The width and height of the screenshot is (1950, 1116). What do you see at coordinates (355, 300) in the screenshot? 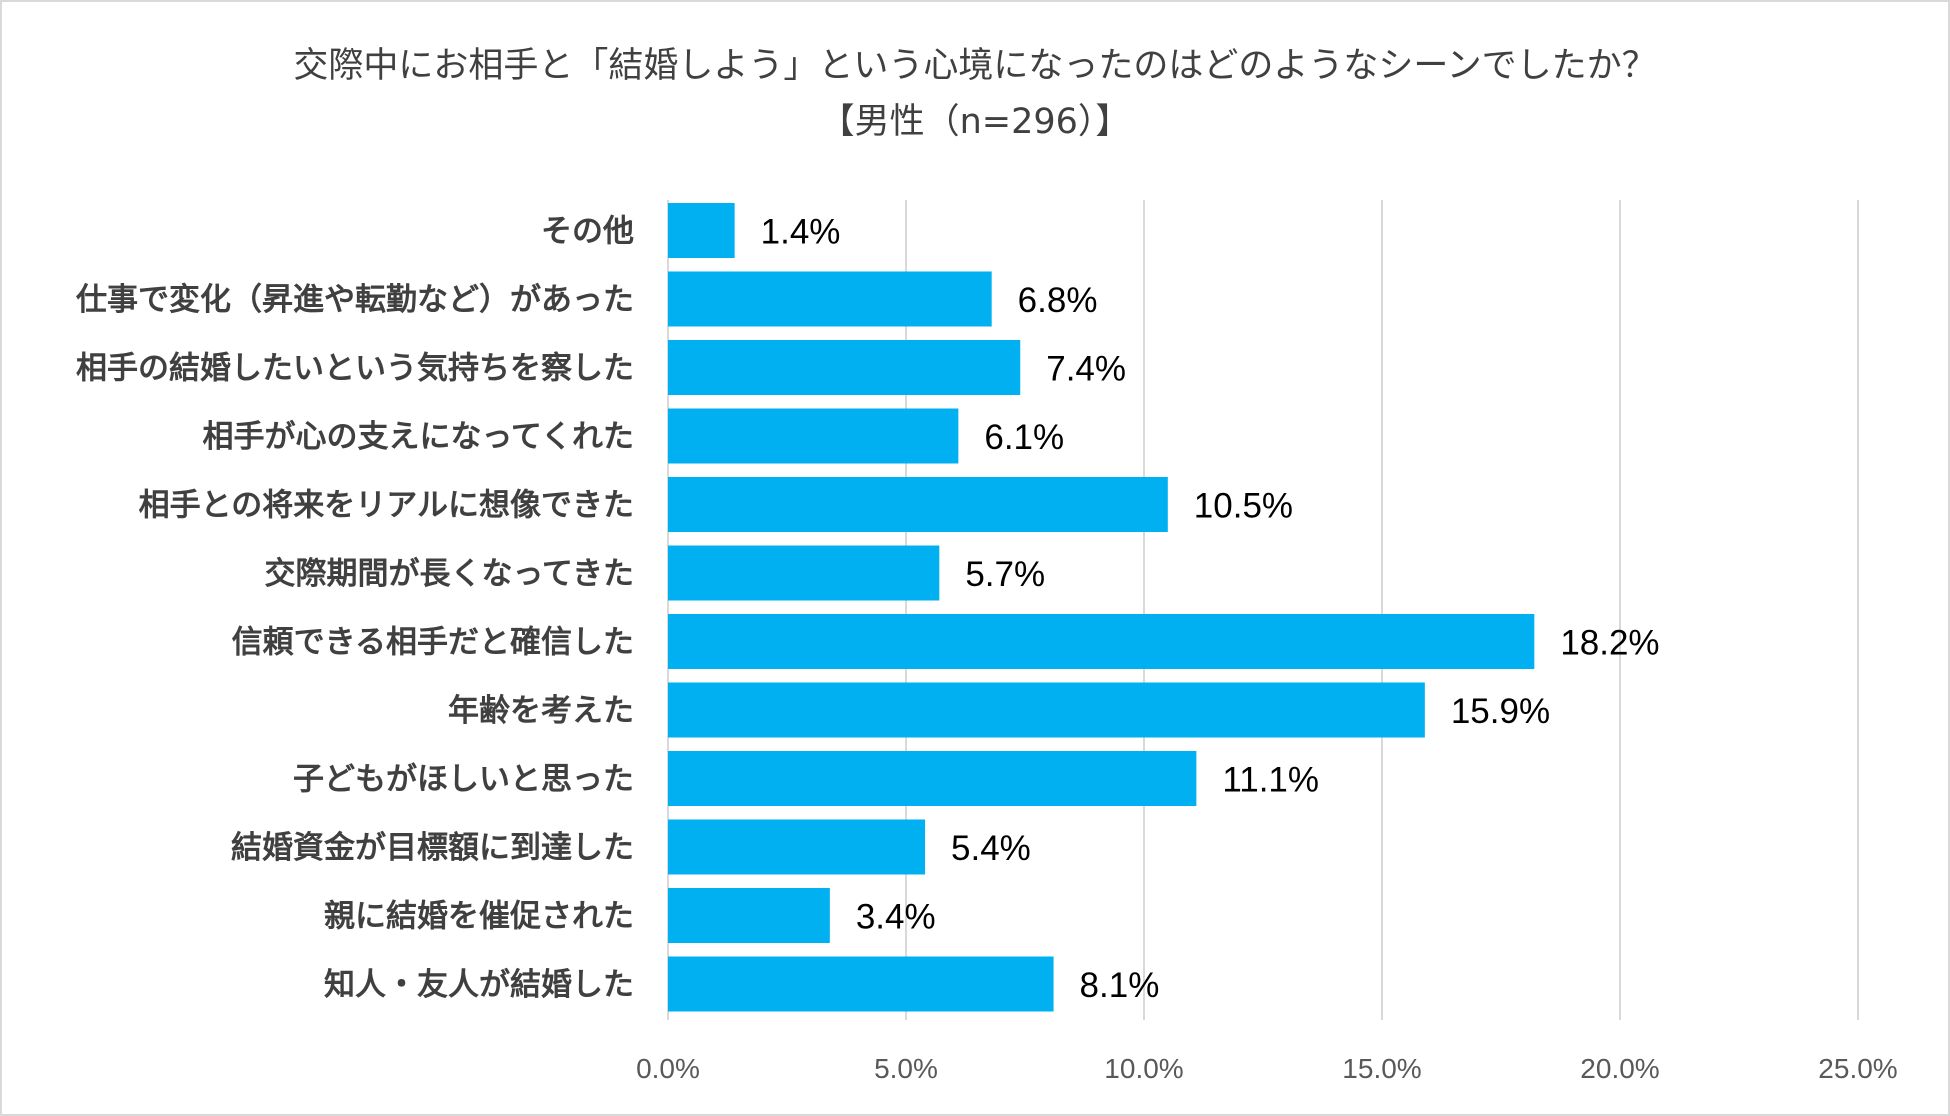
I see `category-label: 仕事で変化（昇進や転勤など）があった` at bounding box center [355, 300].